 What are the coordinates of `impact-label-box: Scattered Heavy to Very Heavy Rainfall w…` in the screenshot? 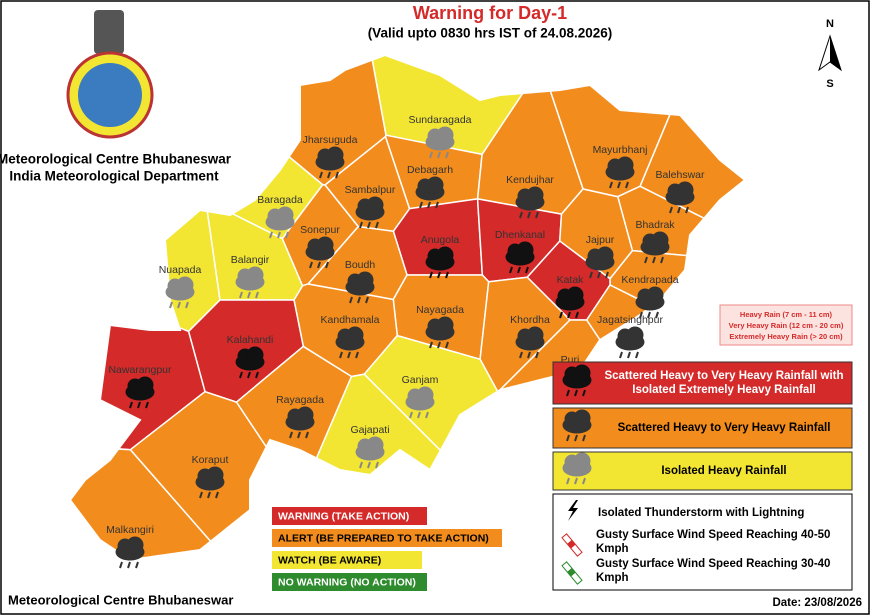 It's located at (724, 383).